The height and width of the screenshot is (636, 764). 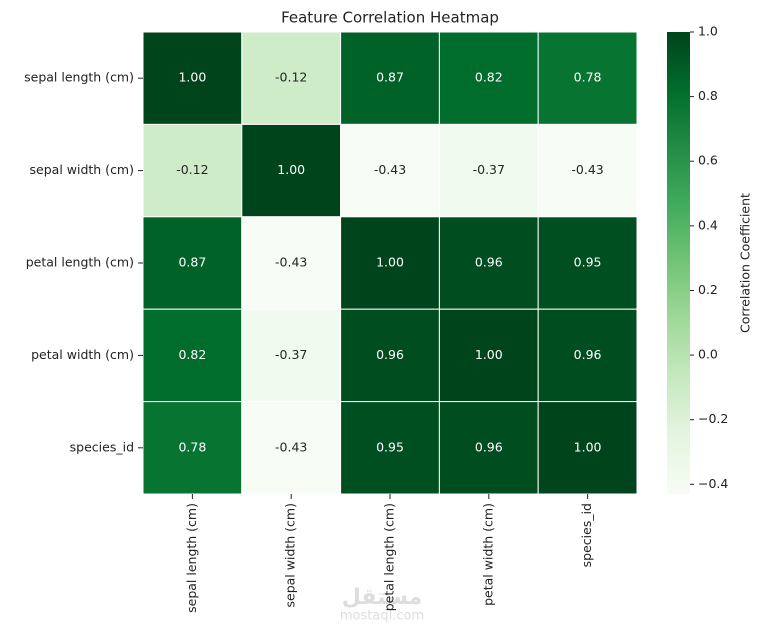 I want to click on watermark: مستقل, so click(x=382, y=597).